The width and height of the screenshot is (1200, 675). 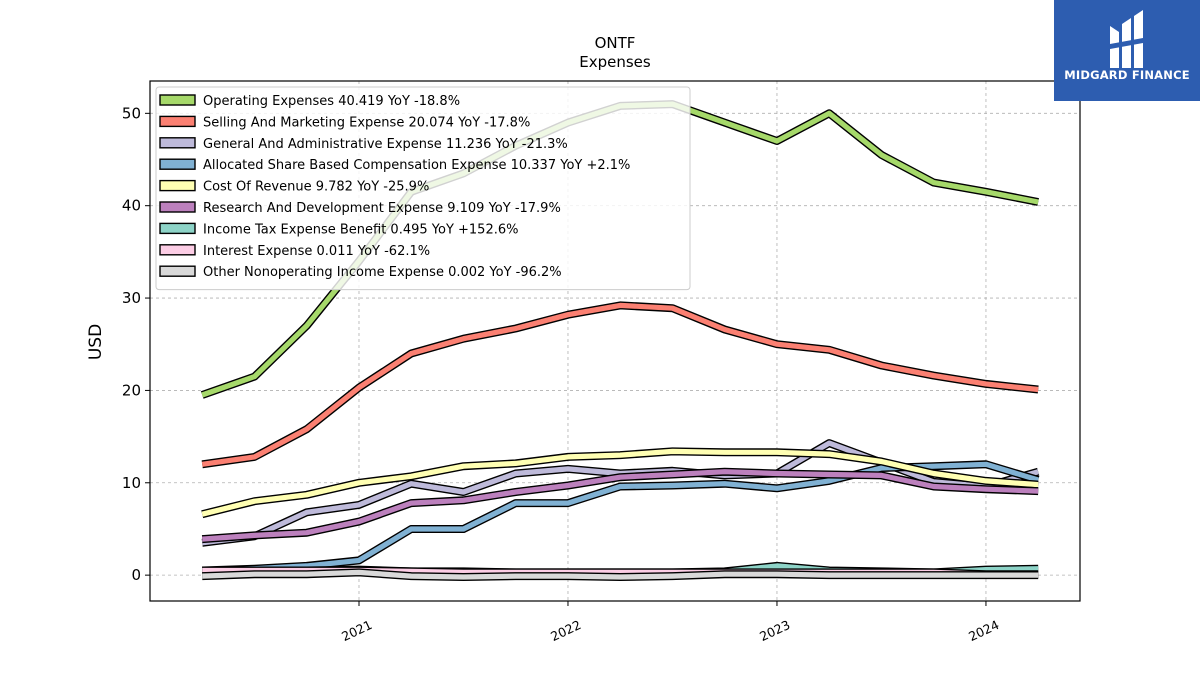 I want to click on y-tick-label: 40, so click(x=131, y=206).